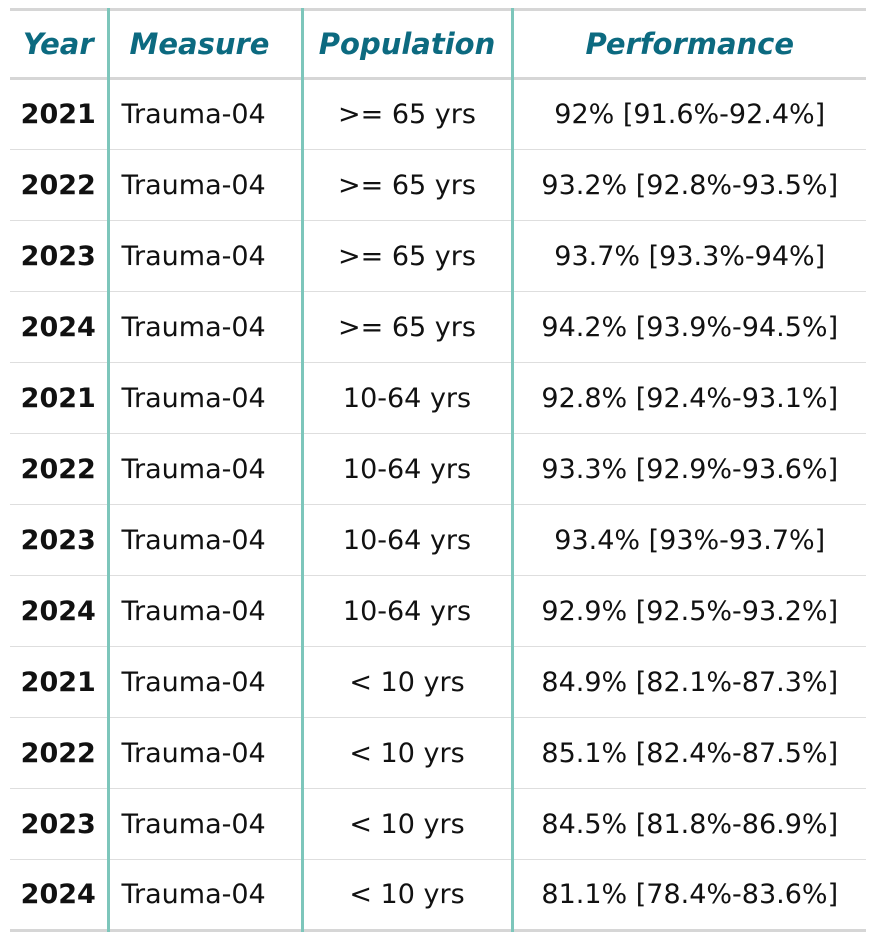 The image size is (876, 944). What do you see at coordinates (408, 44) in the screenshot?
I see `header-population: Population` at bounding box center [408, 44].